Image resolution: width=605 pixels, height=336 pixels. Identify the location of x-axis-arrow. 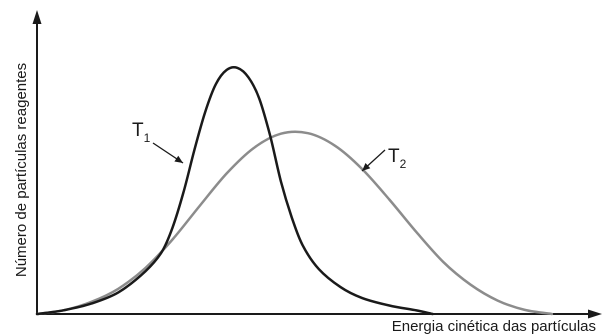
(595, 314).